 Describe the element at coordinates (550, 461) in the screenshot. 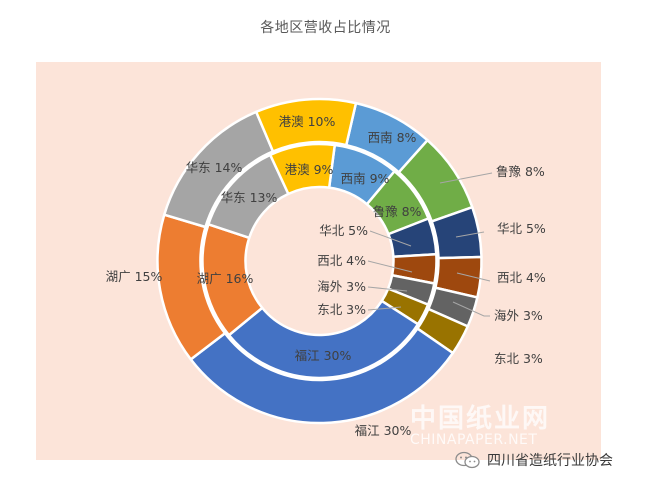

I see `brand-label: 四川省造纸行业协会` at that location.